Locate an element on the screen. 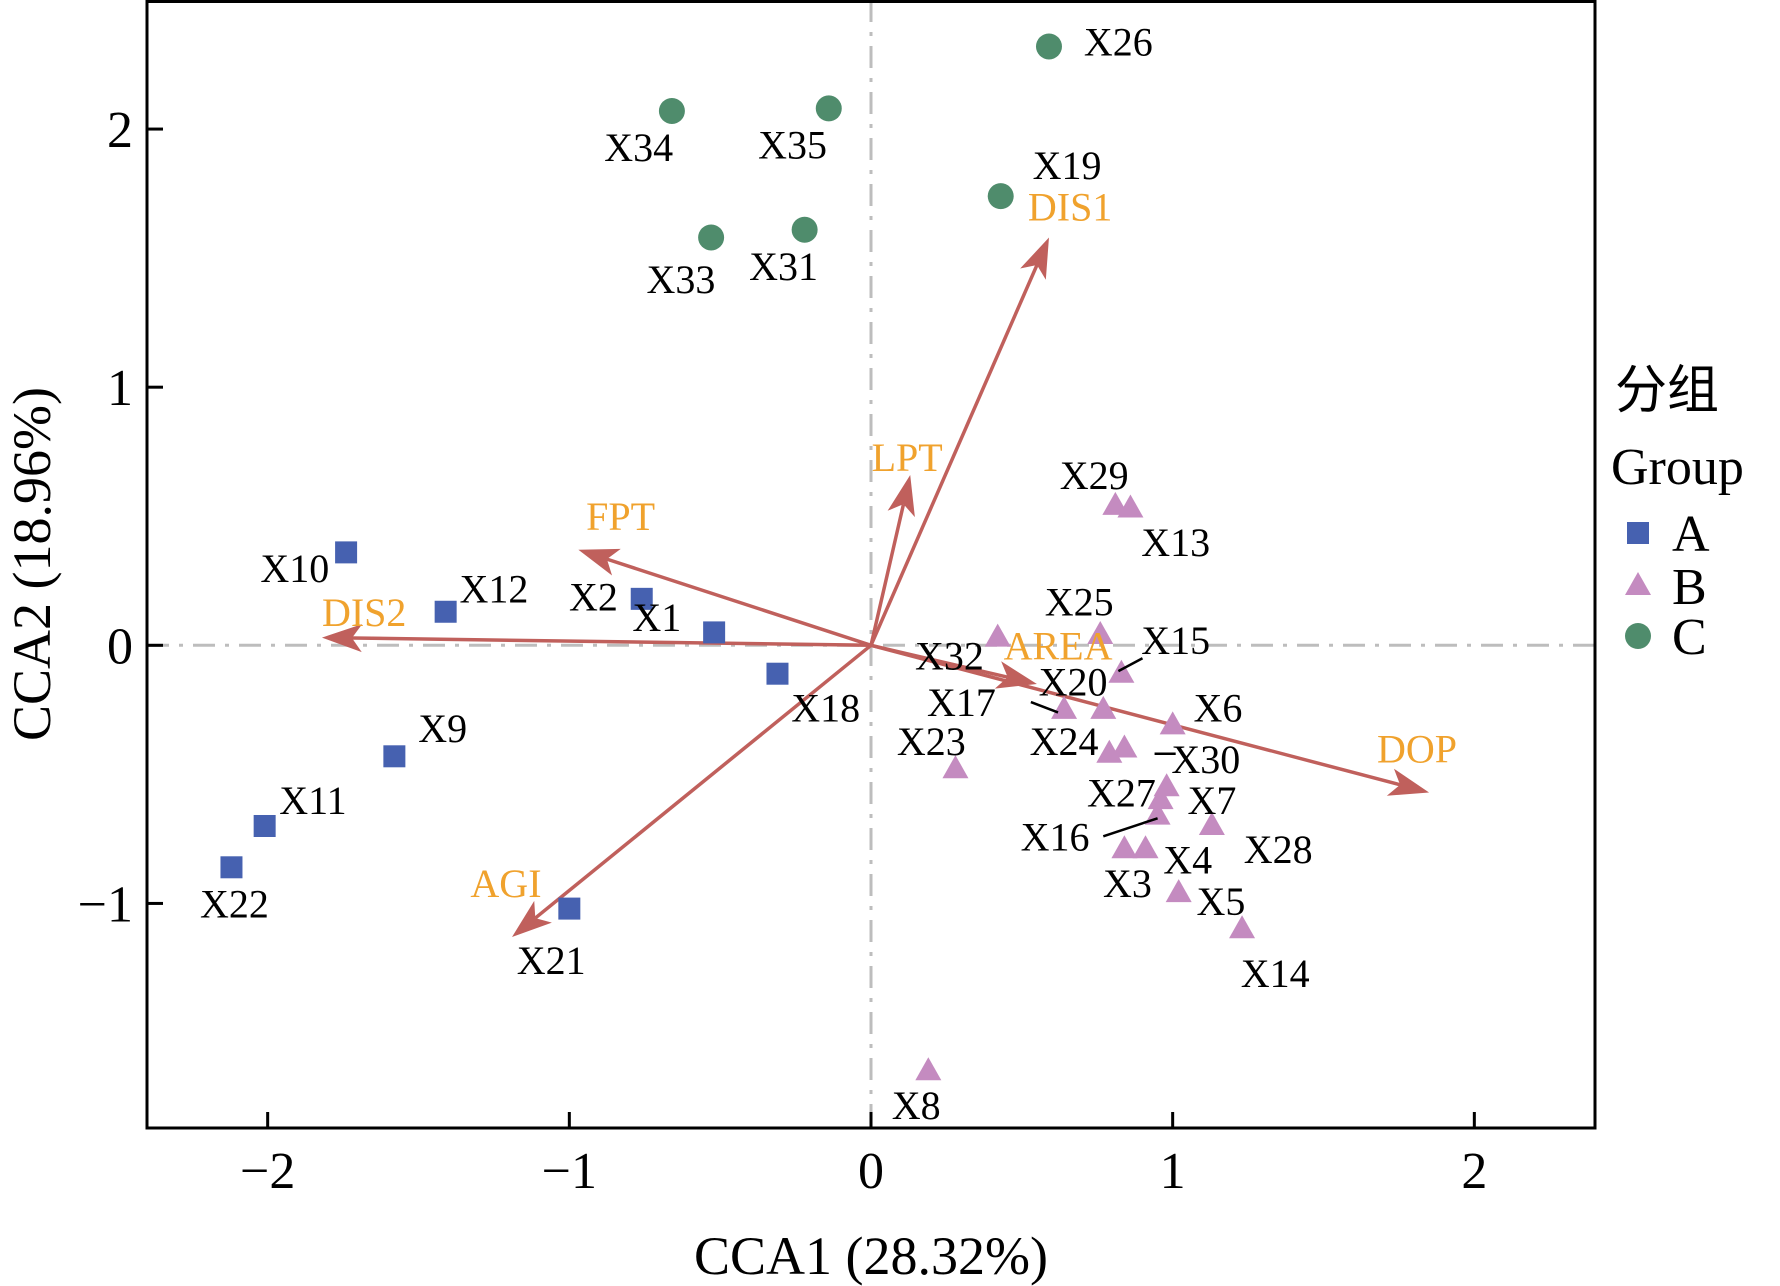  x-tick-label: 2 is located at coordinates (1474, 1171).